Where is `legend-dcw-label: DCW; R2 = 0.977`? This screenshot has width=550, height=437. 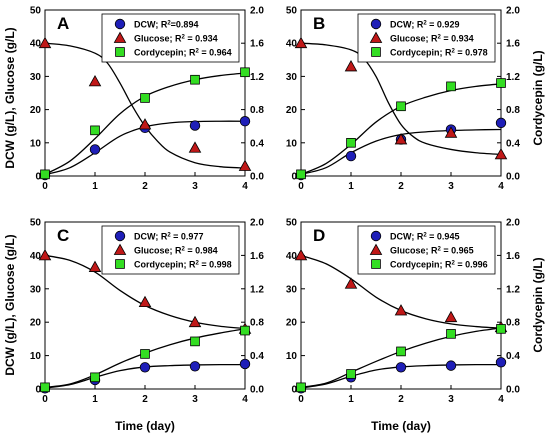 legend-dcw-label: DCW; R2 = 0.977 is located at coordinates (168, 237).